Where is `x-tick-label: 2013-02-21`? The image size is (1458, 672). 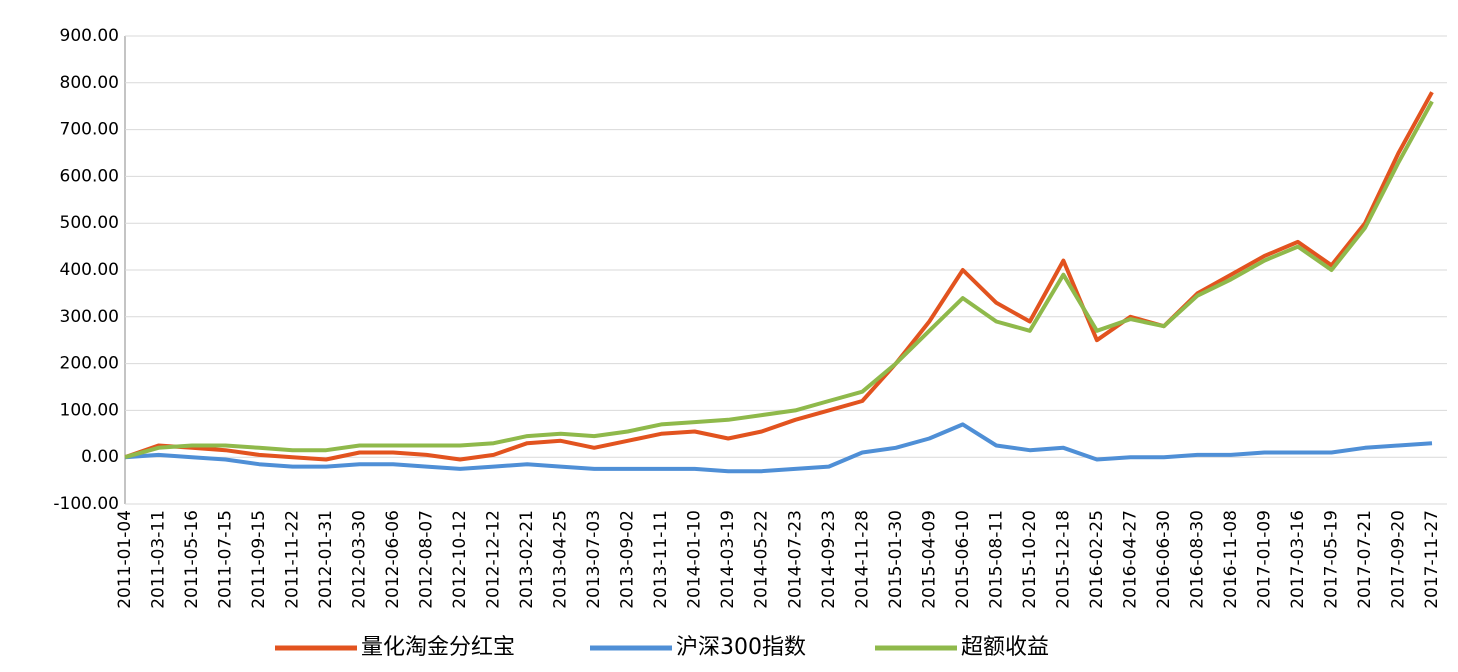 x-tick-label: 2013-02-21 is located at coordinates (527, 559).